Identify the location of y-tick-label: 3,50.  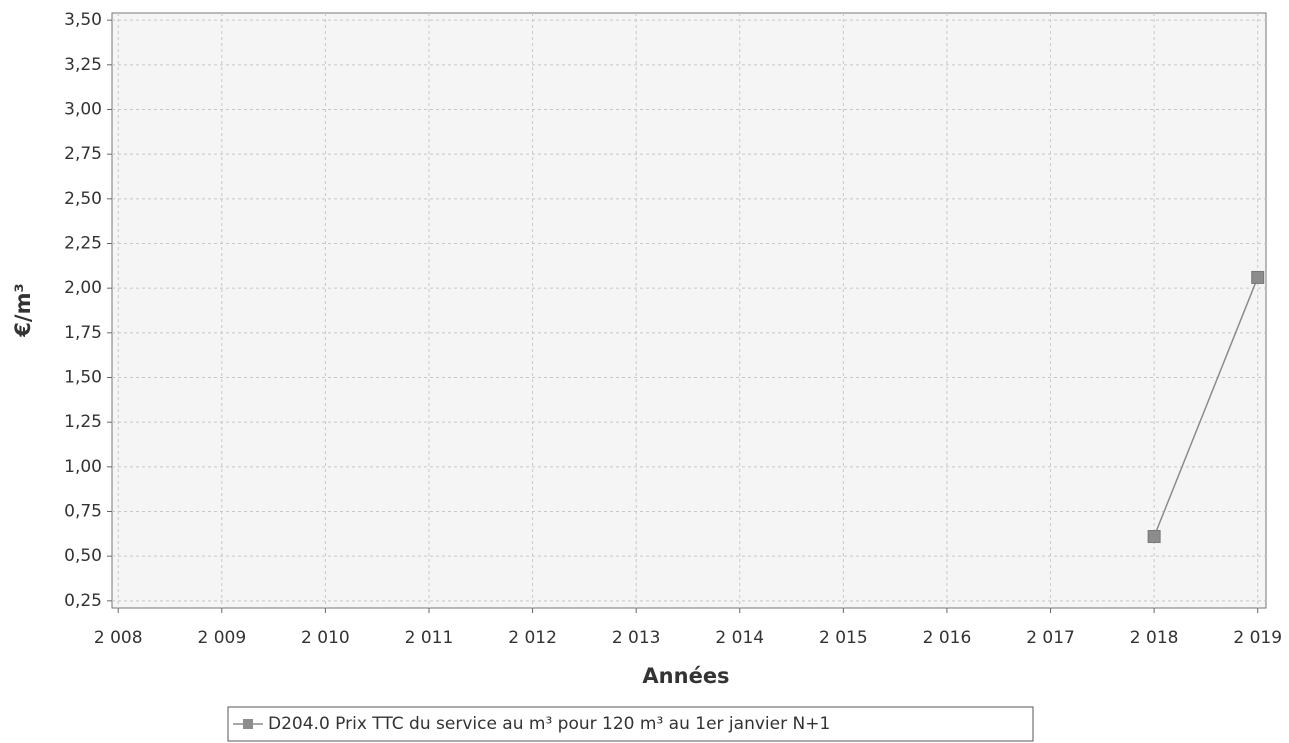
(83, 20).